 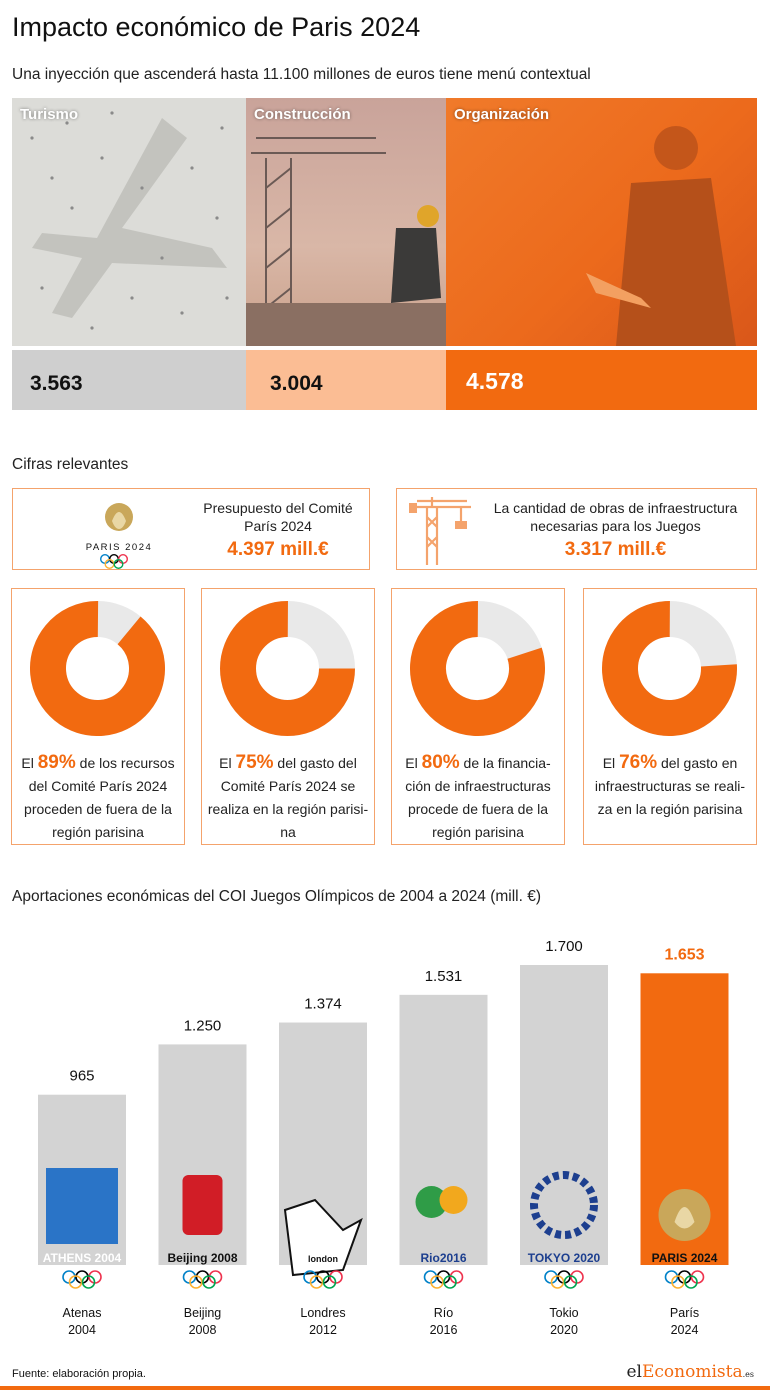 What do you see at coordinates (82, 1258) in the screenshot?
I see `games-logo-text-1: ATHENS 2004` at bounding box center [82, 1258].